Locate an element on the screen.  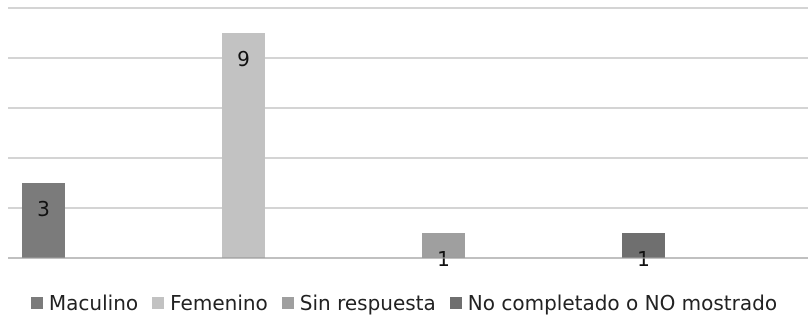
legend-label-no-completado: No completado o NO mostrado is located at coordinates (622, 303).